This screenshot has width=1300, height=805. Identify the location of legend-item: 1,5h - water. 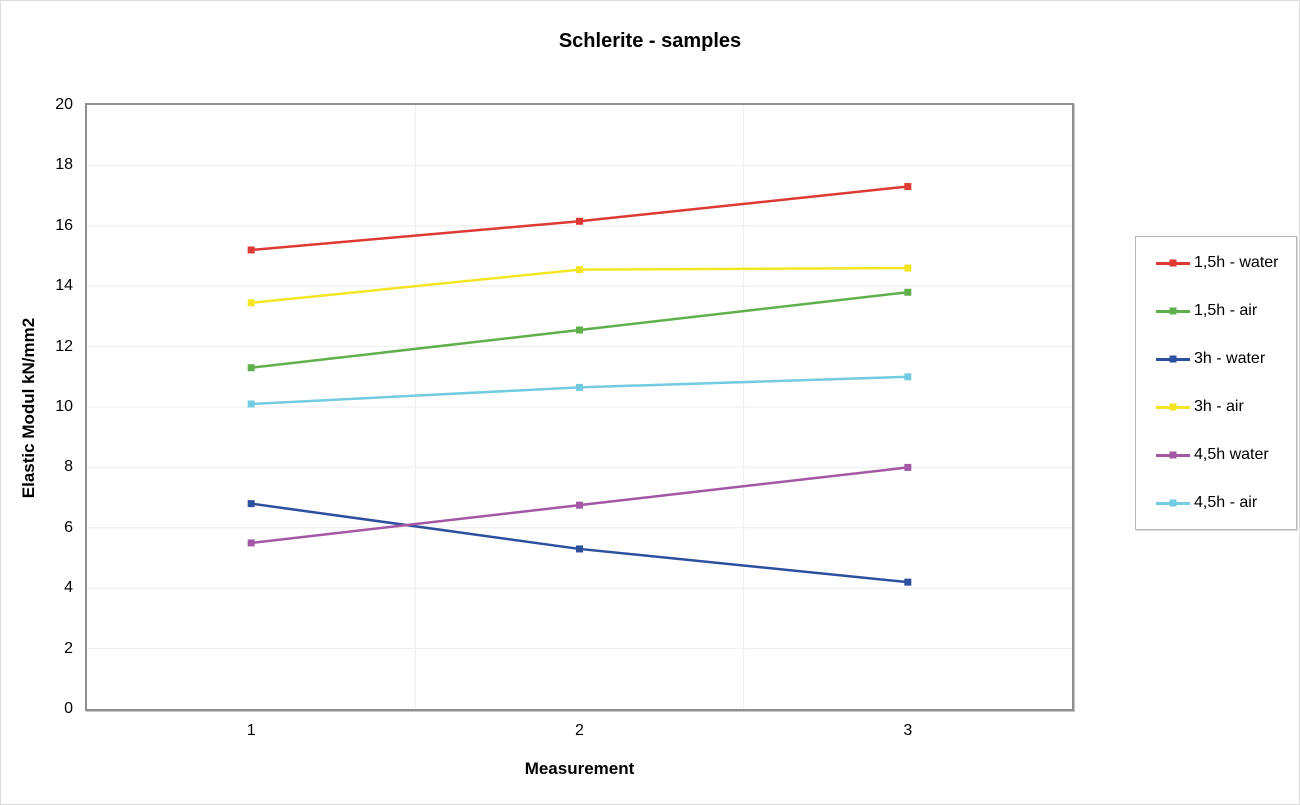
(1216, 263).